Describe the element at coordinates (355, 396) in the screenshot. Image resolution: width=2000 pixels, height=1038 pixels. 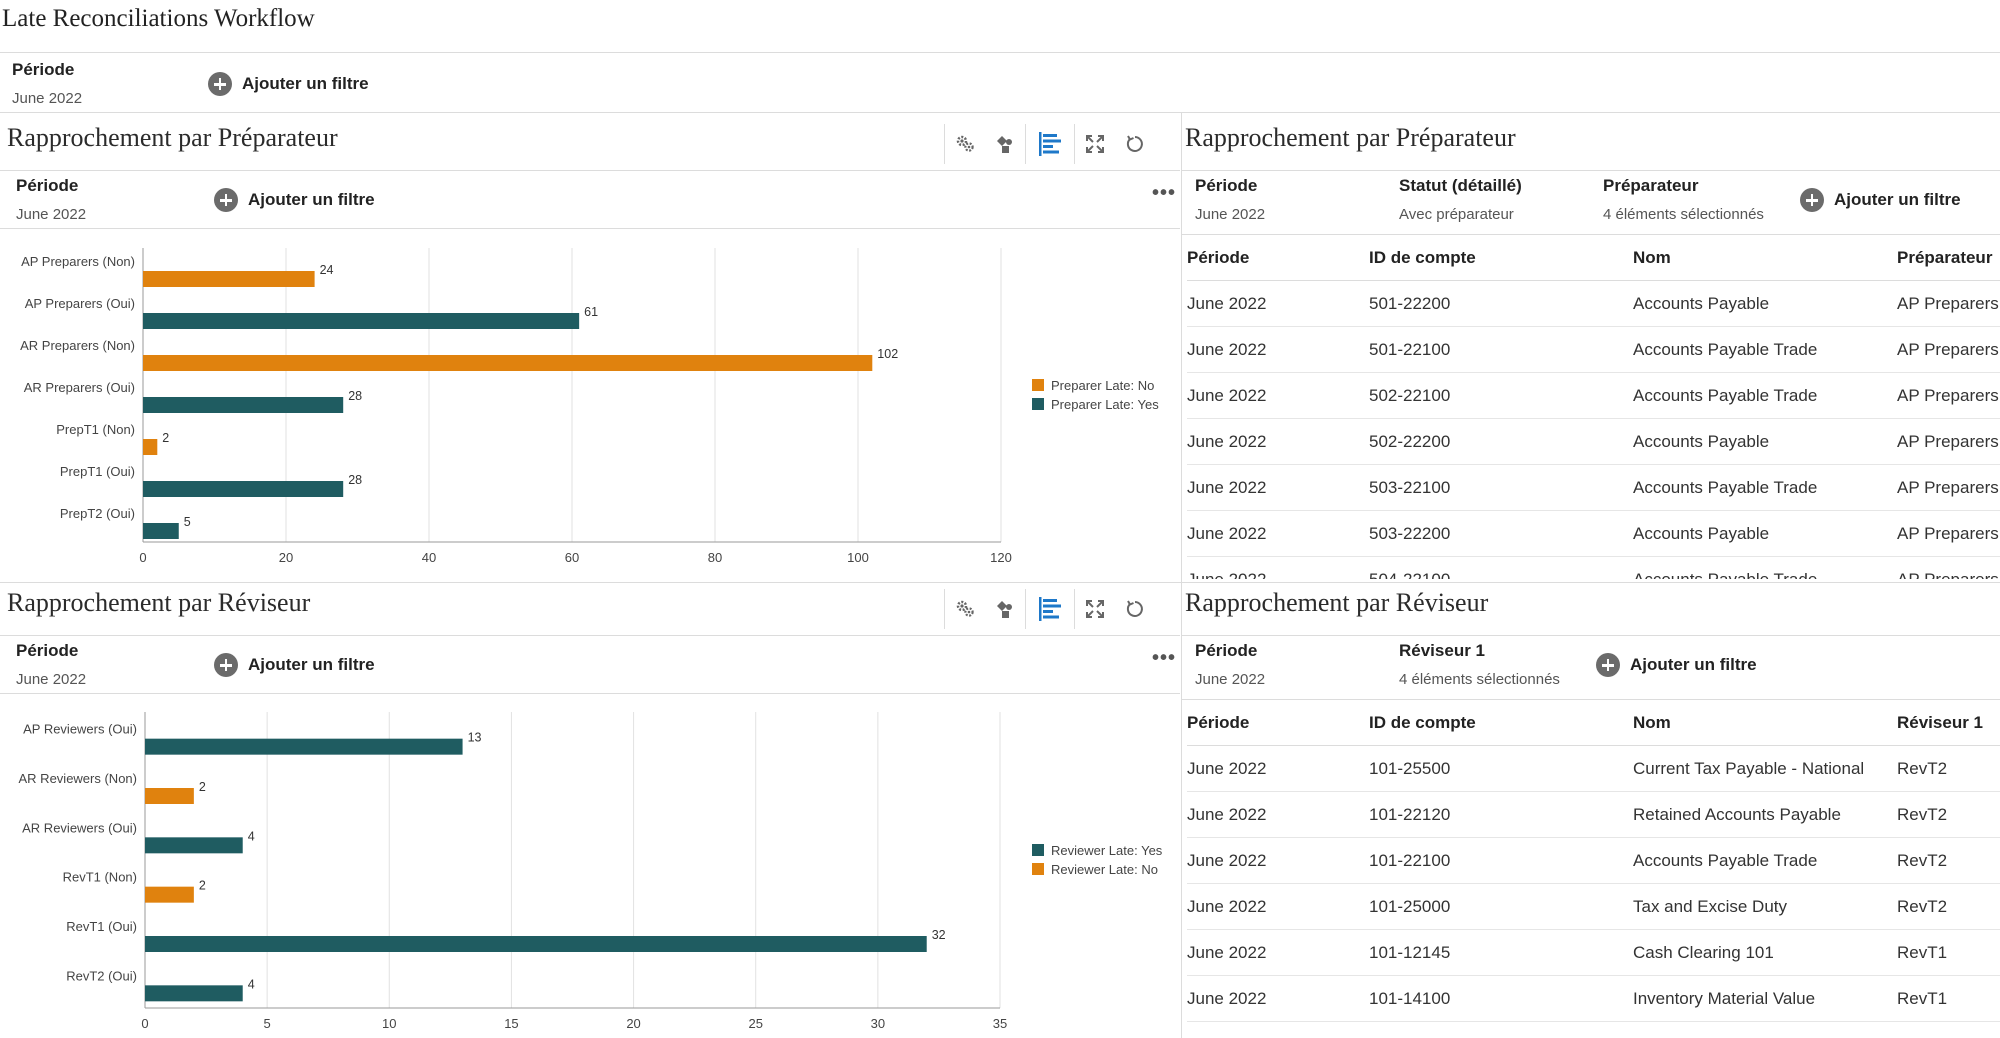
I see `data-label: 28` at that location.